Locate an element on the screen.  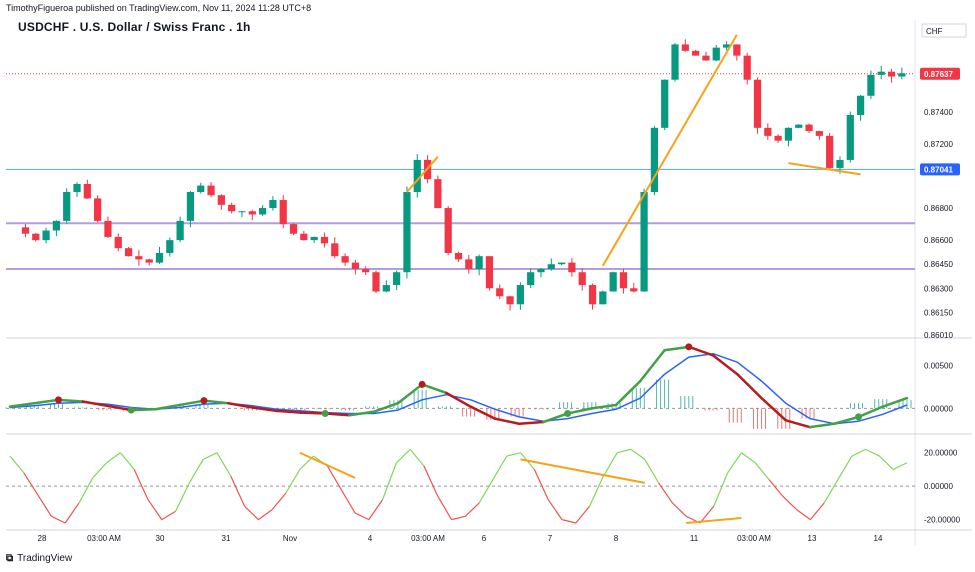
y-tick-label: 0.86600 is located at coordinates (938, 240).